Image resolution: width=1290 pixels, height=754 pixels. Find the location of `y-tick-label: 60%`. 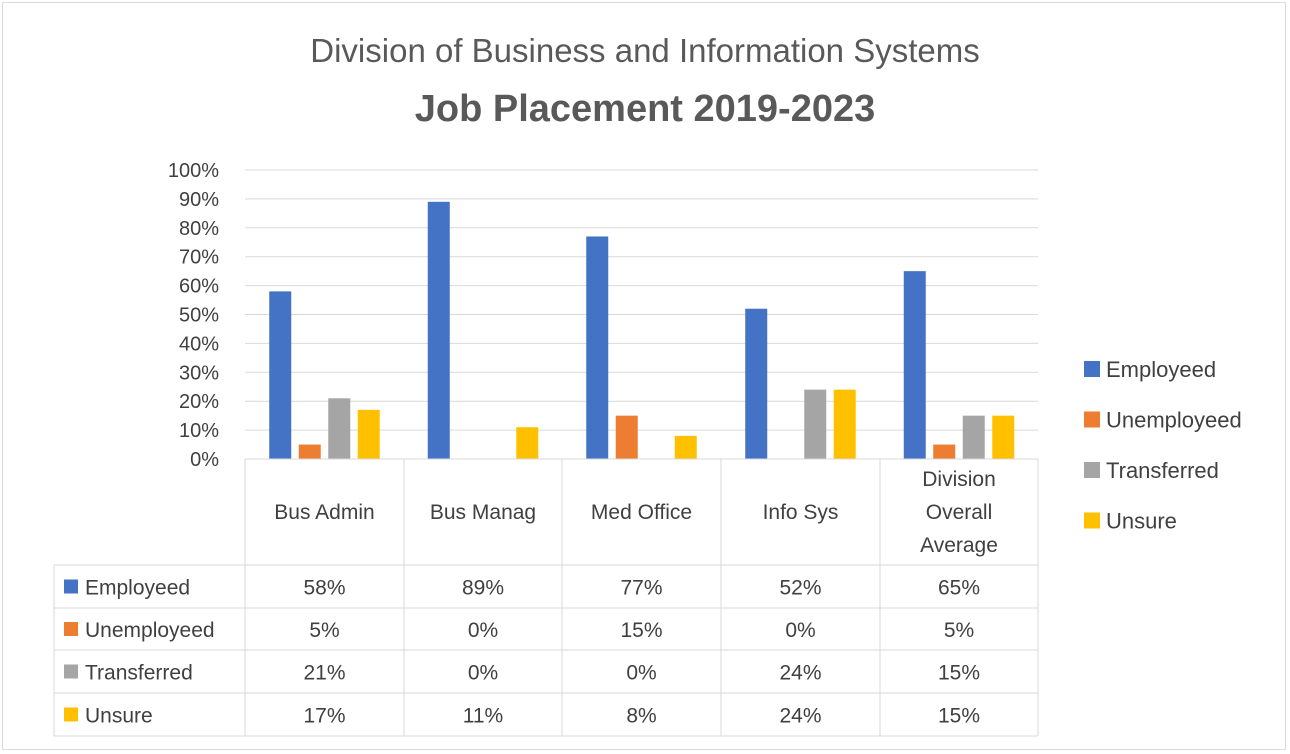

y-tick-label: 60% is located at coordinates (199, 287).